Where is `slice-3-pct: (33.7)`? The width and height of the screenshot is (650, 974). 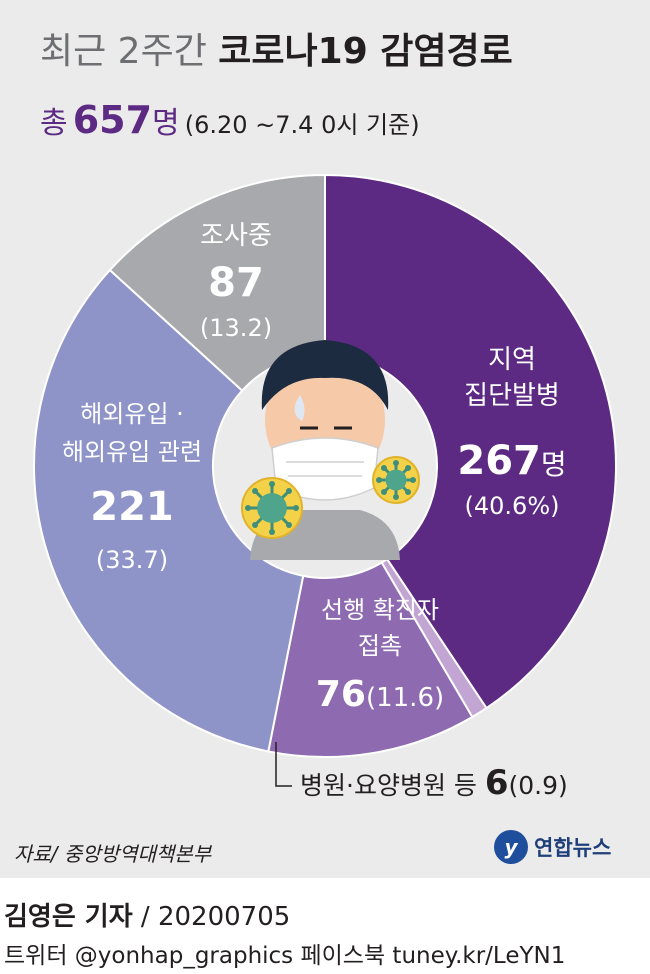 slice-3-pct: (33.7) is located at coordinates (132, 560).